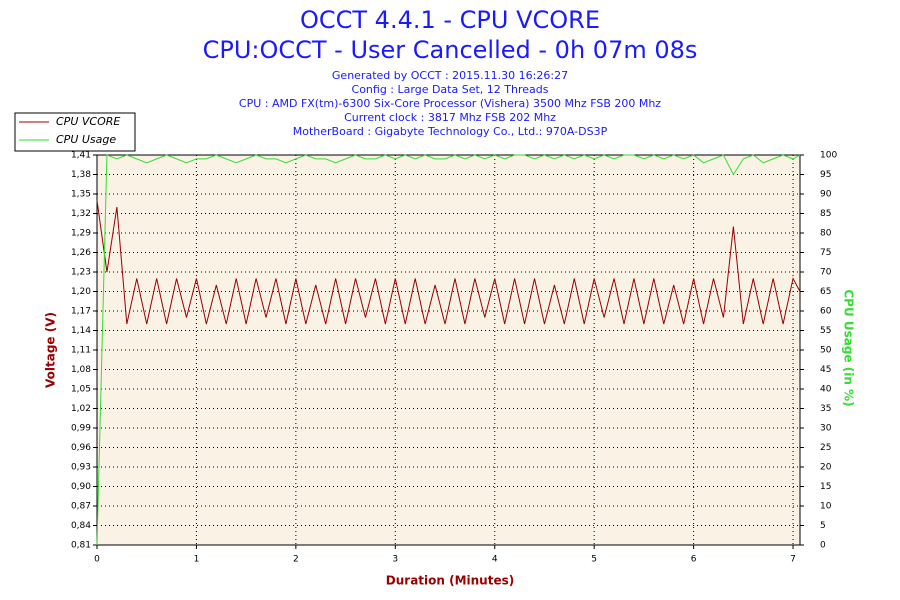  Describe the element at coordinates (86, 139) in the screenshot. I see `legend-label: CPU Usage` at that location.